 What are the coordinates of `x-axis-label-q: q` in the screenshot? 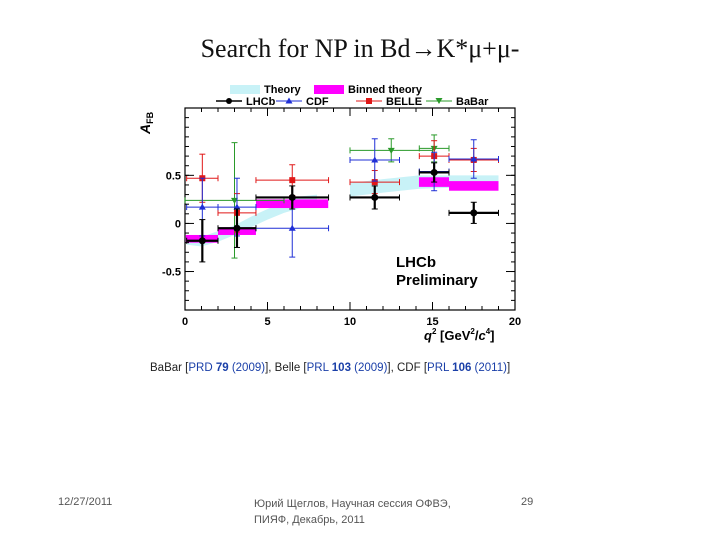 It's located at (428, 335).